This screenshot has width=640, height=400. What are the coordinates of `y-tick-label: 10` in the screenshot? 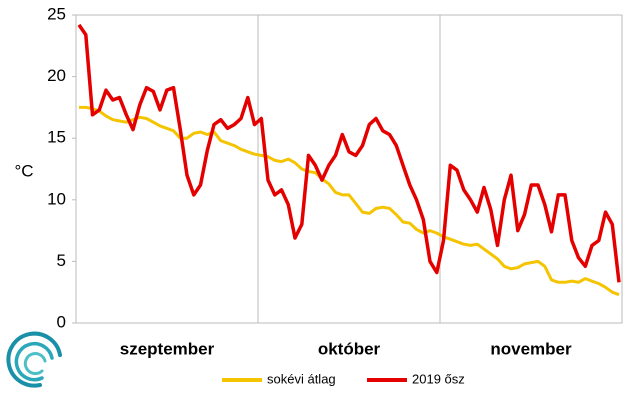 It's located at (56, 198).